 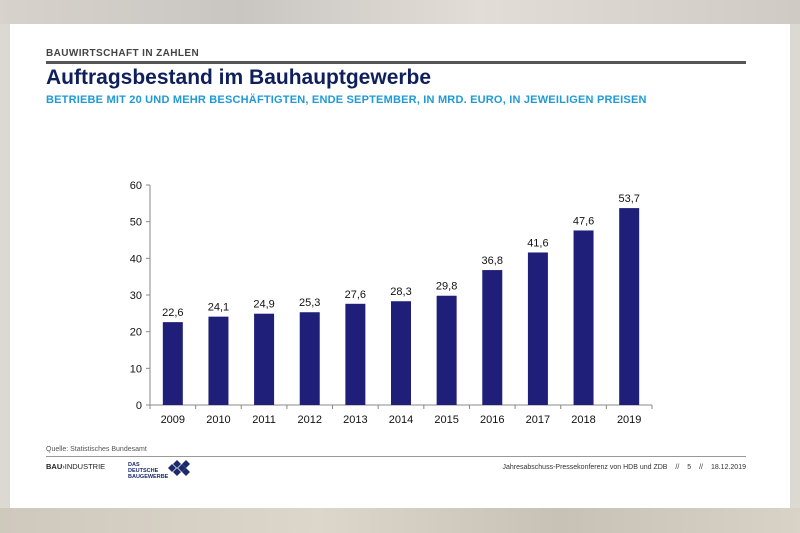 I want to click on background-top, so click(x=400, y=12).